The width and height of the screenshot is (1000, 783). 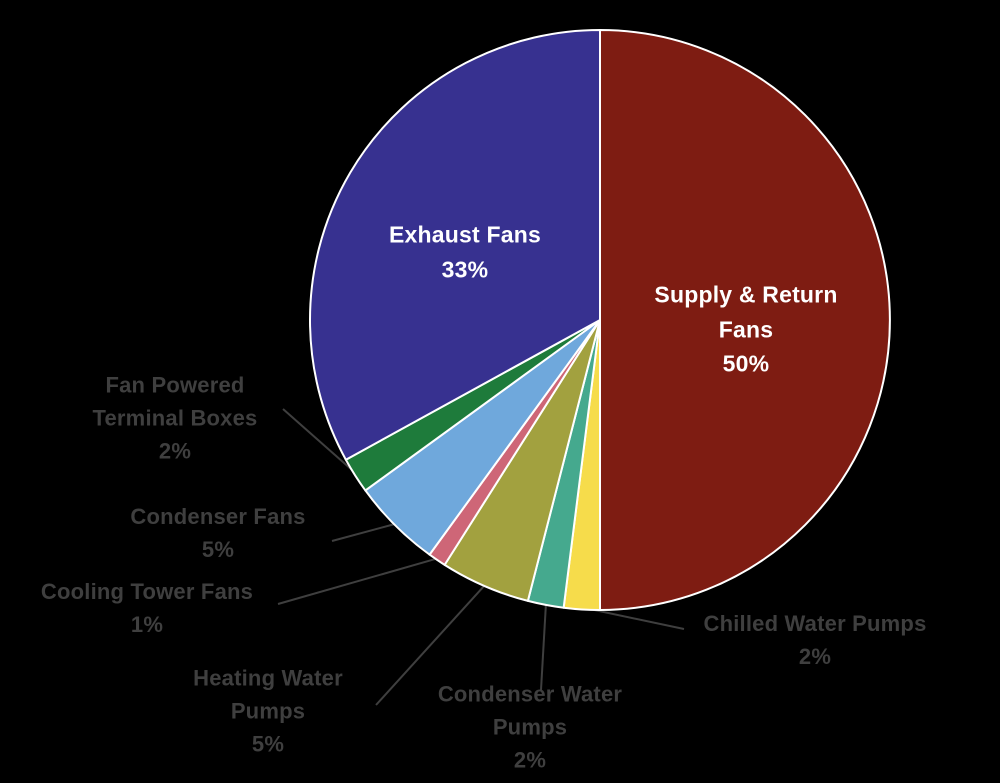 What do you see at coordinates (364, 532) in the screenshot?
I see `leader-line-condenser-fans` at bounding box center [364, 532].